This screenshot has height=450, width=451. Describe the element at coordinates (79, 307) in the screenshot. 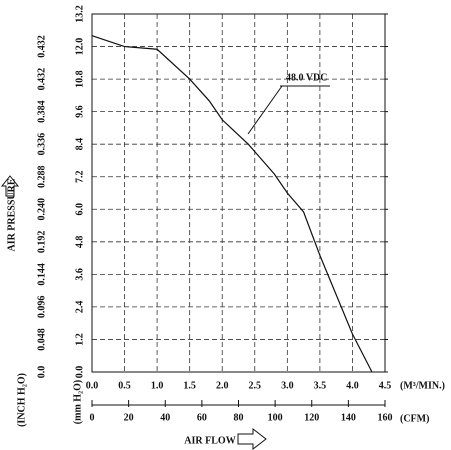

I see `y-tick-label: 2.4` at that location.